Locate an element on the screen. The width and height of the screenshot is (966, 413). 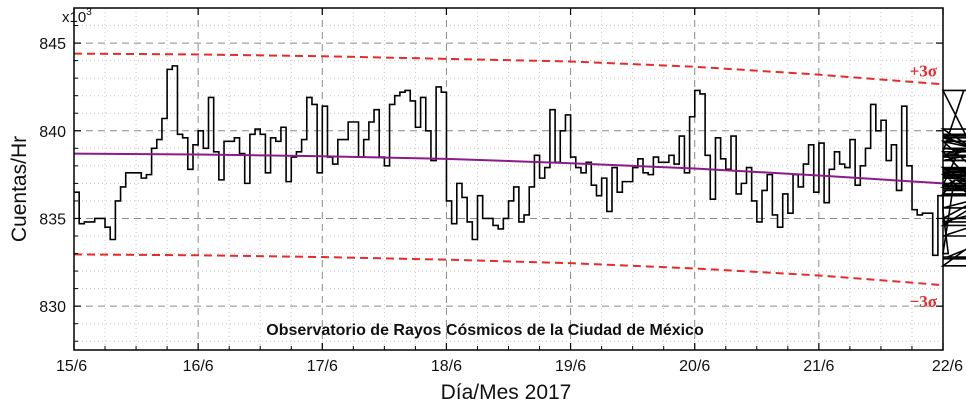
x-tick-label: 21/6 is located at coordinates (818, 366).